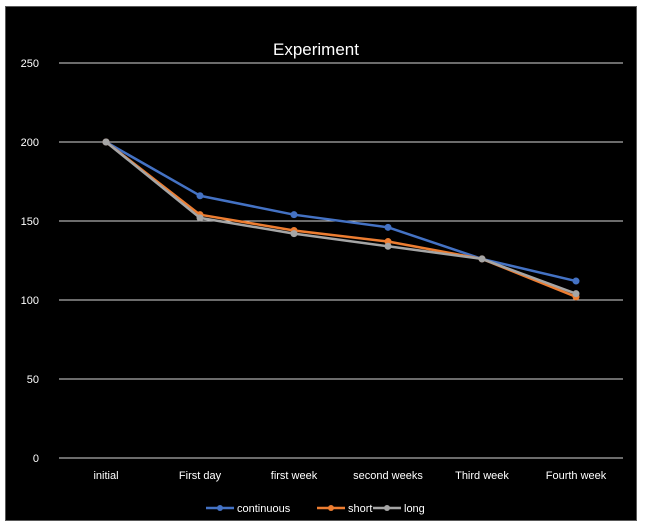  I want to click on x-tick-label: Fourth week, so click(576, 476).